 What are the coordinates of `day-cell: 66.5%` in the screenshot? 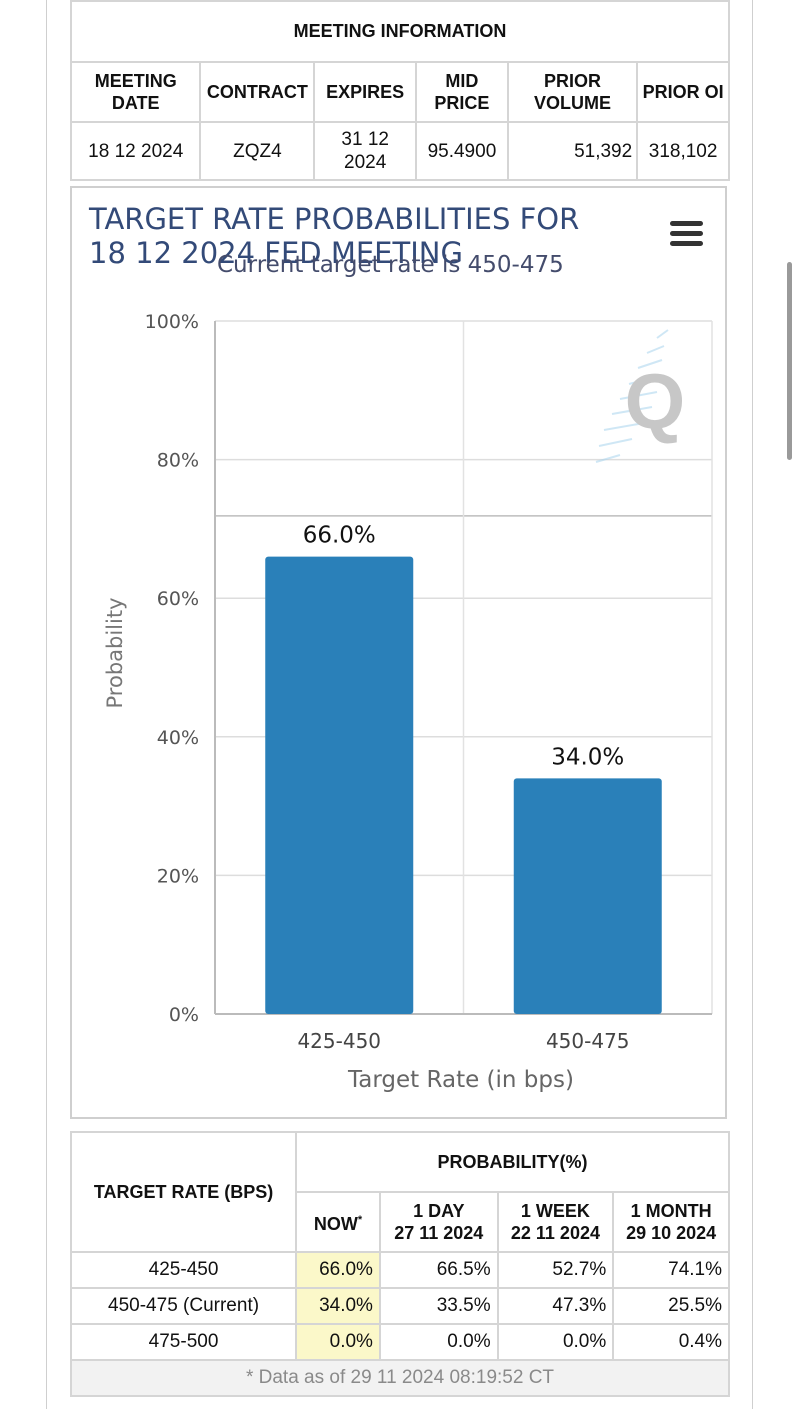 It's located at (438, 1270).